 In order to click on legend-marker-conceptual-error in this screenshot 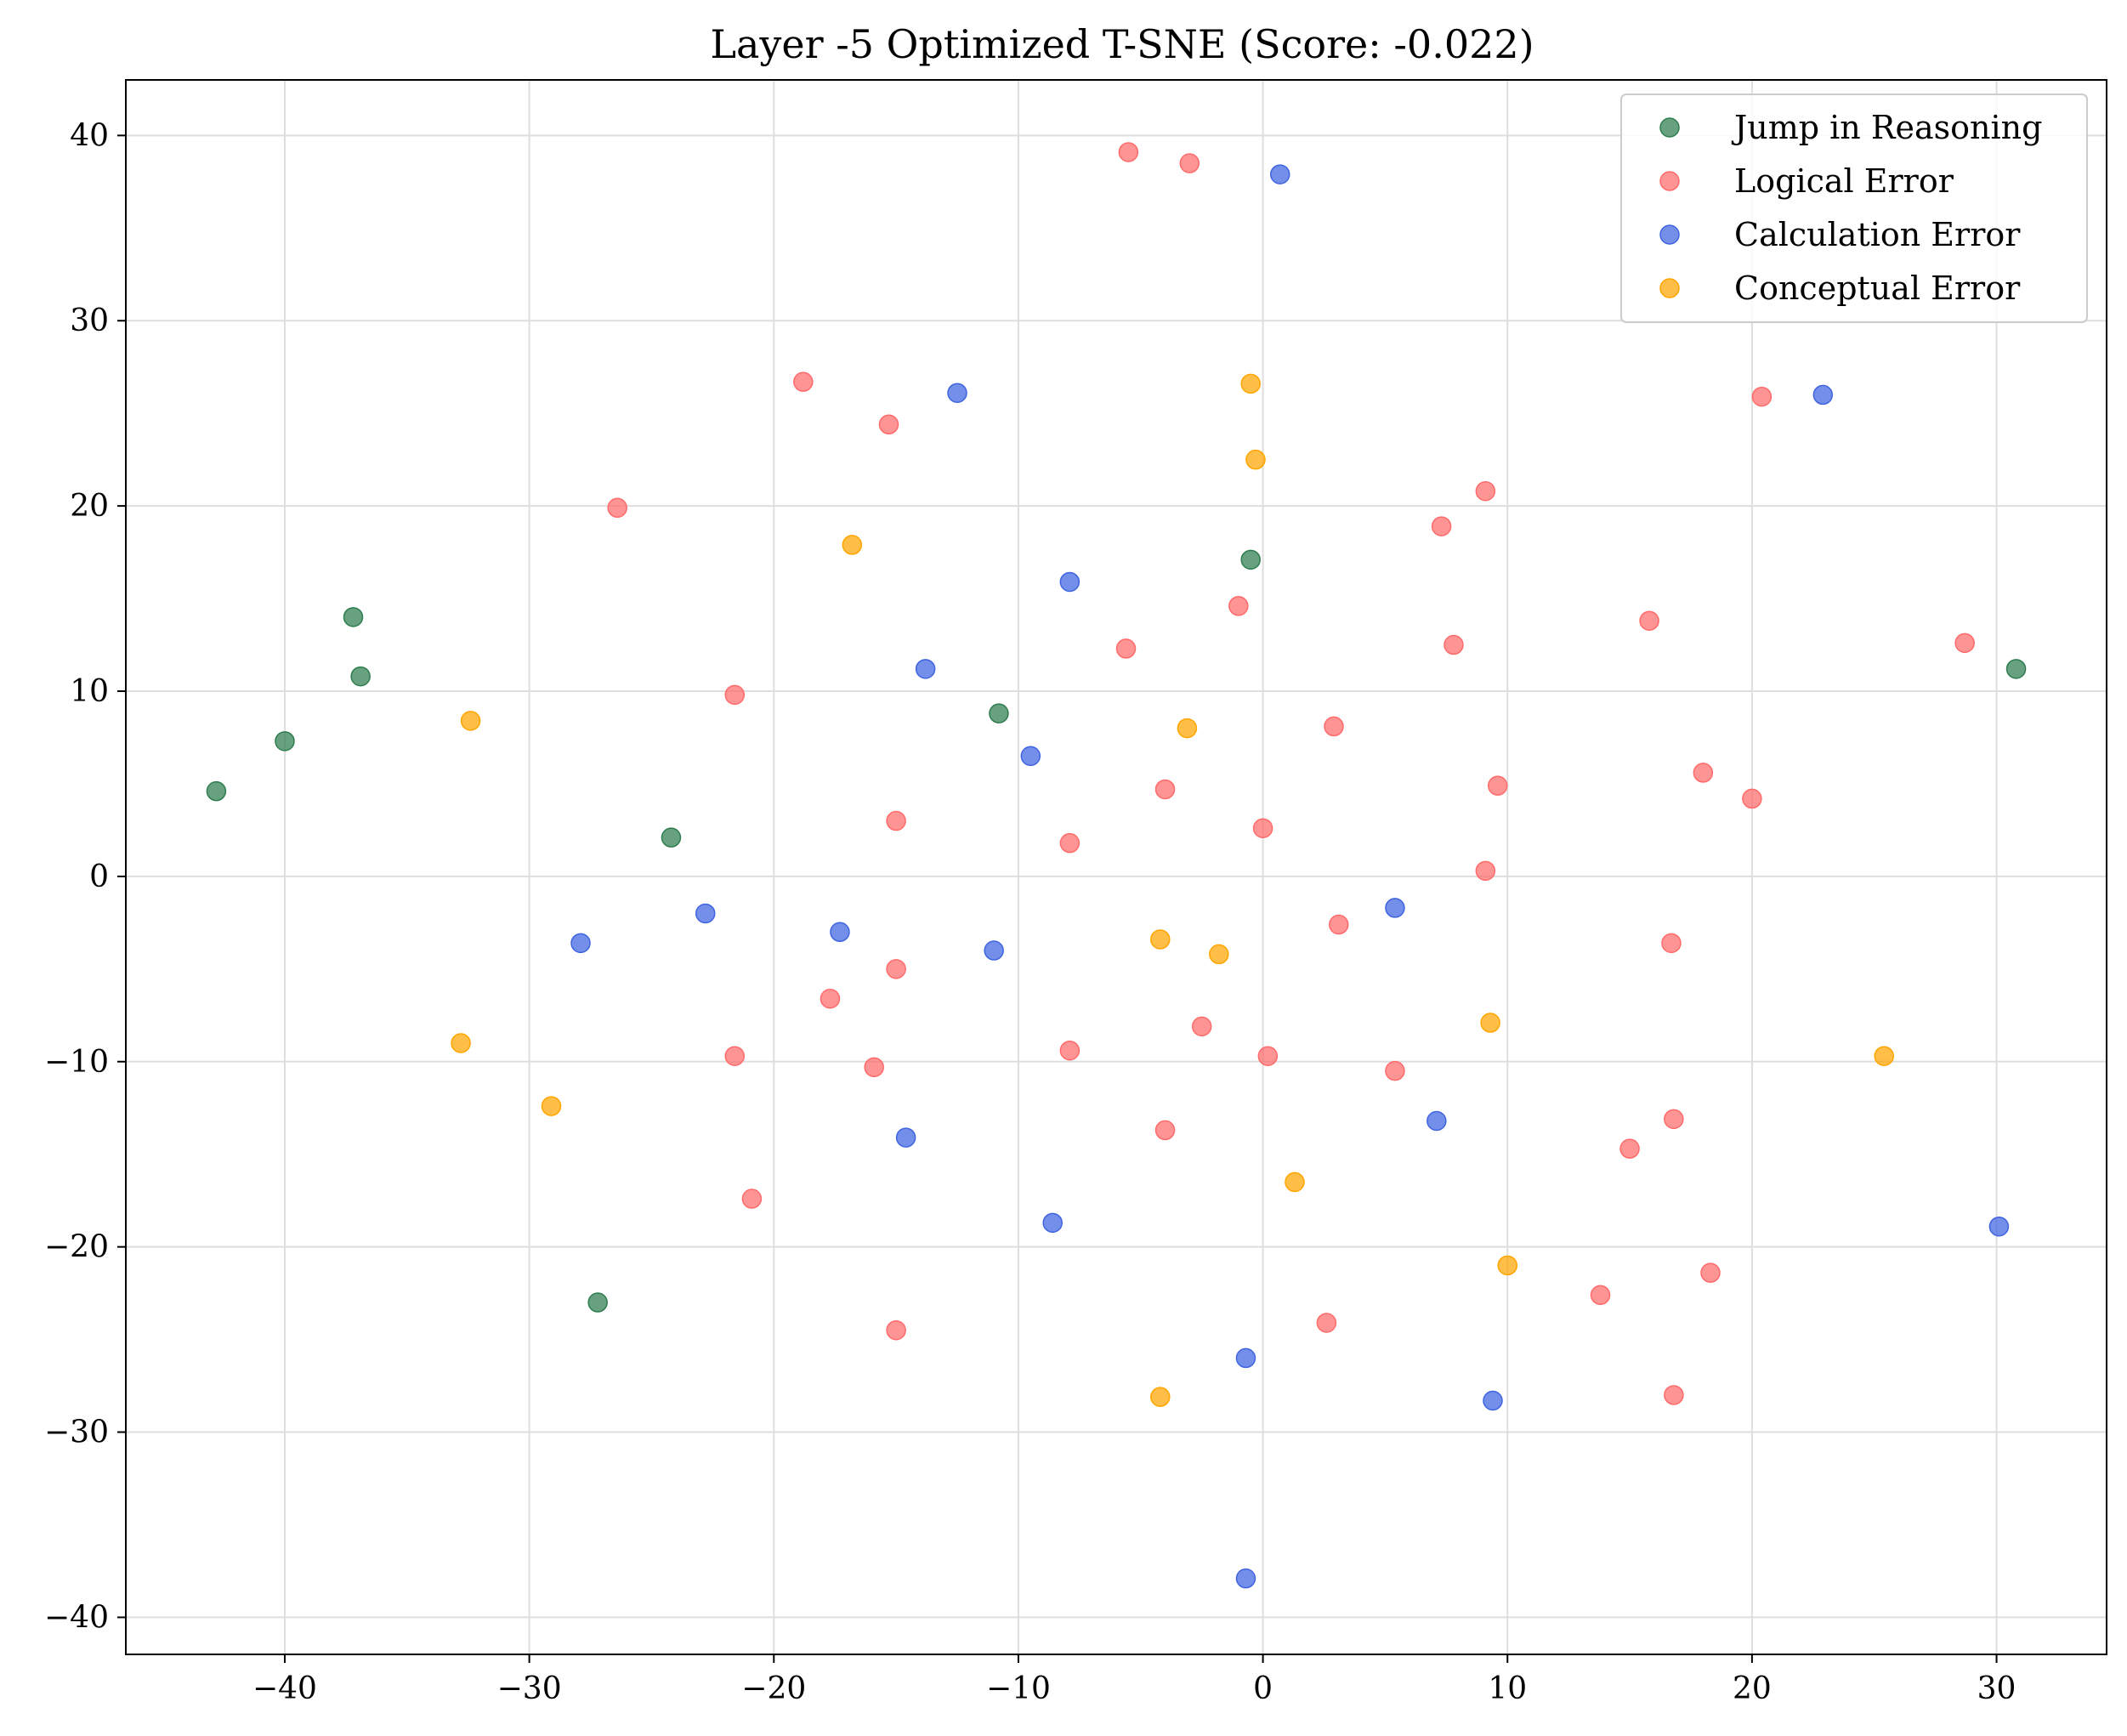, I will do `click(1669, 288)`.